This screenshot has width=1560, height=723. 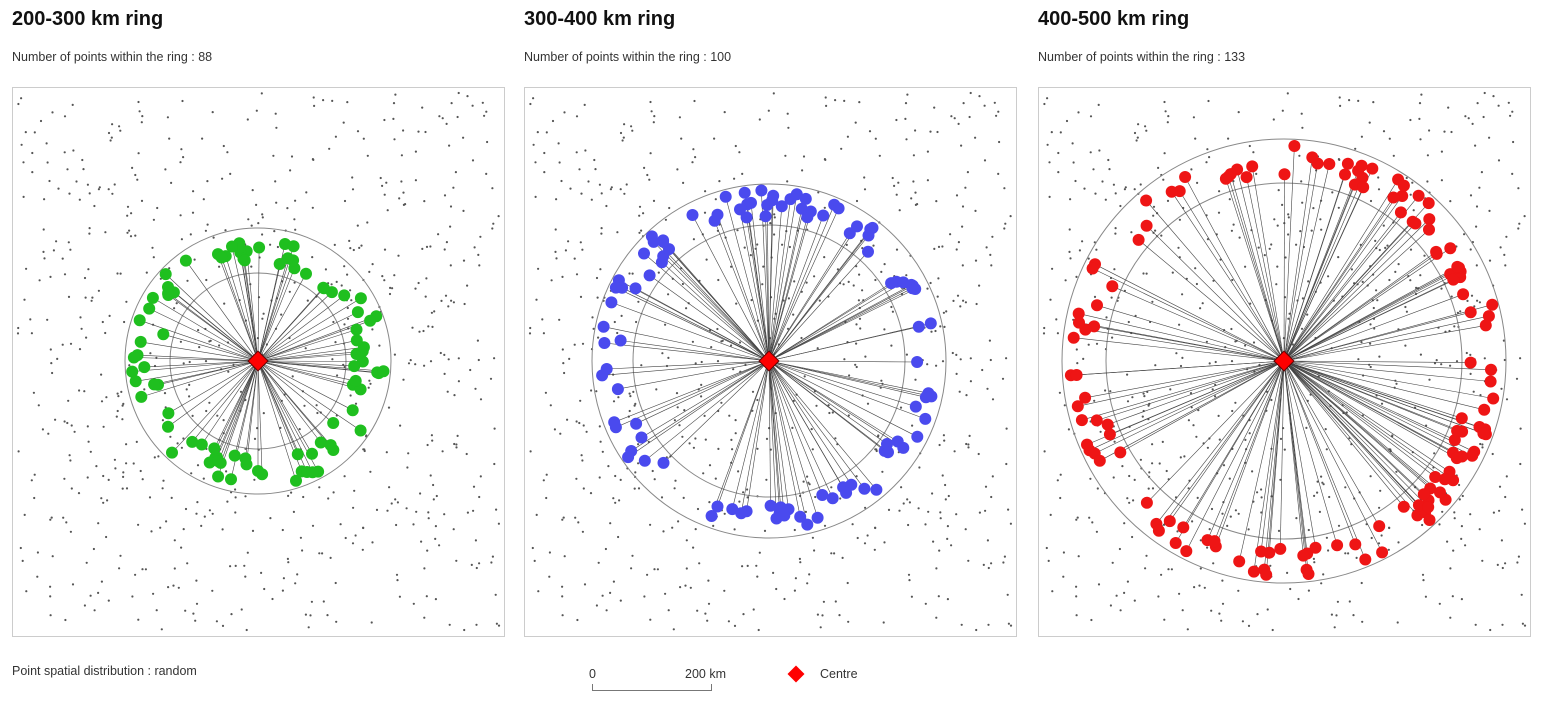 What do you see at coordinates (705, 674) in the screenshot?
I see `scale-end: 200 km` at bounding box center [705, 674].